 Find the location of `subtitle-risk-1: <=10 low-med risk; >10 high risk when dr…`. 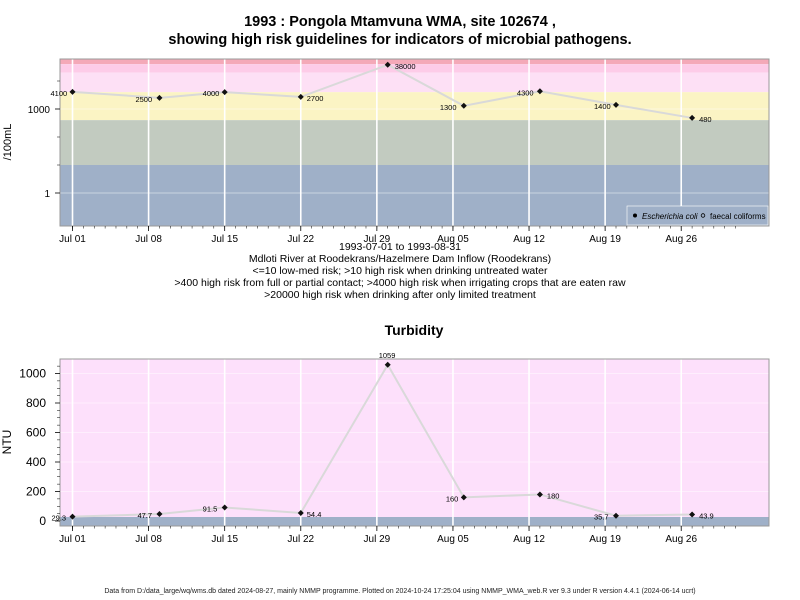

subtitle-risk-1: <=10 low-med risk; >10 high risk when dr… is located at coordinates (400, 271).